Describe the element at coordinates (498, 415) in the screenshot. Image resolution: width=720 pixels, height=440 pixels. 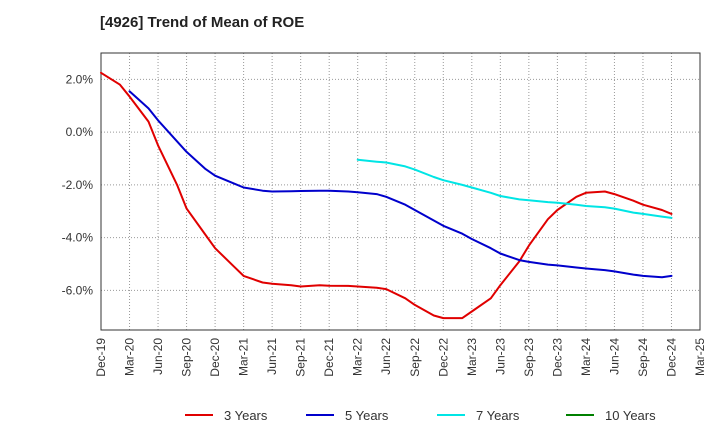
I see `legend-label: 7 Years` at that location.